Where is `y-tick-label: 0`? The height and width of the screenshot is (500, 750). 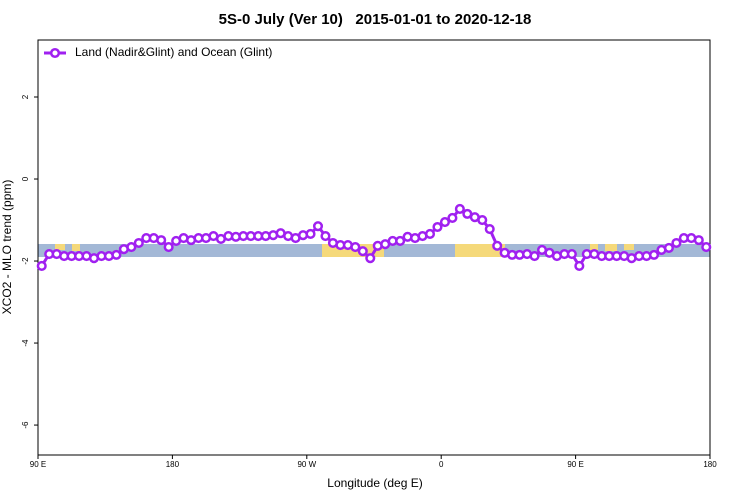
y-tick-label: 0 is located at coordinates (25, 178).